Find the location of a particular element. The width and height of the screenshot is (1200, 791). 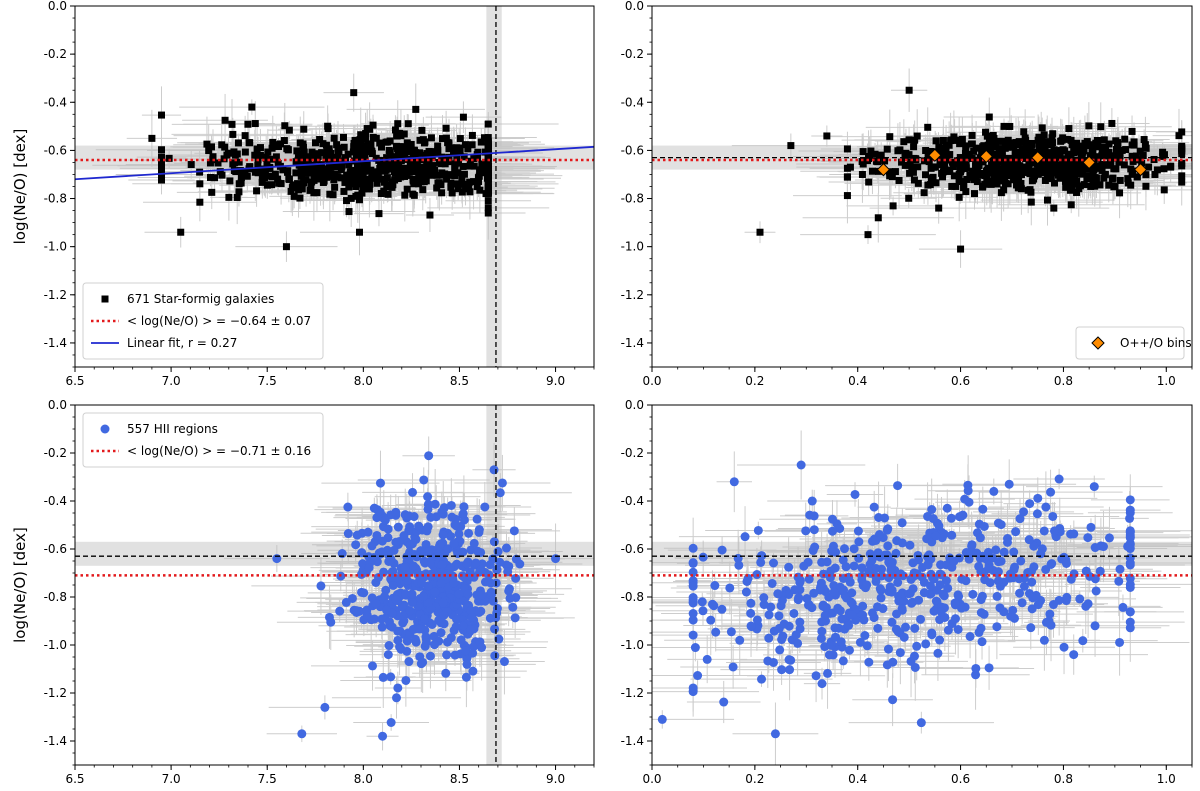

y-axis-title: log(Ne/O) [dex] is located at coordinates (20, 187).